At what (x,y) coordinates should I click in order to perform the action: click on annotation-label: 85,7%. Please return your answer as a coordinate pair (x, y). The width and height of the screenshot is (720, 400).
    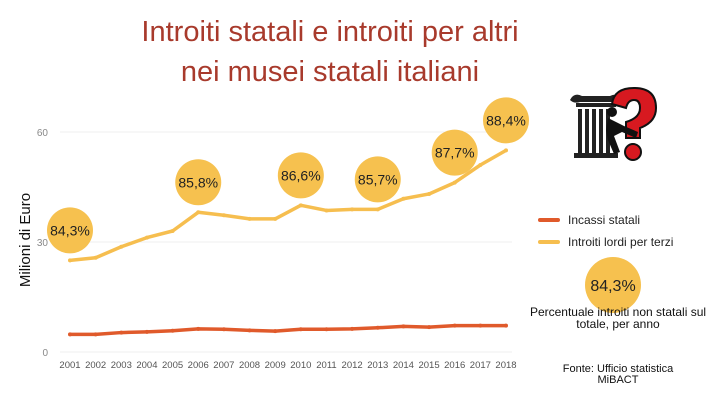
    Looking at the image, I should click on (378, 179).